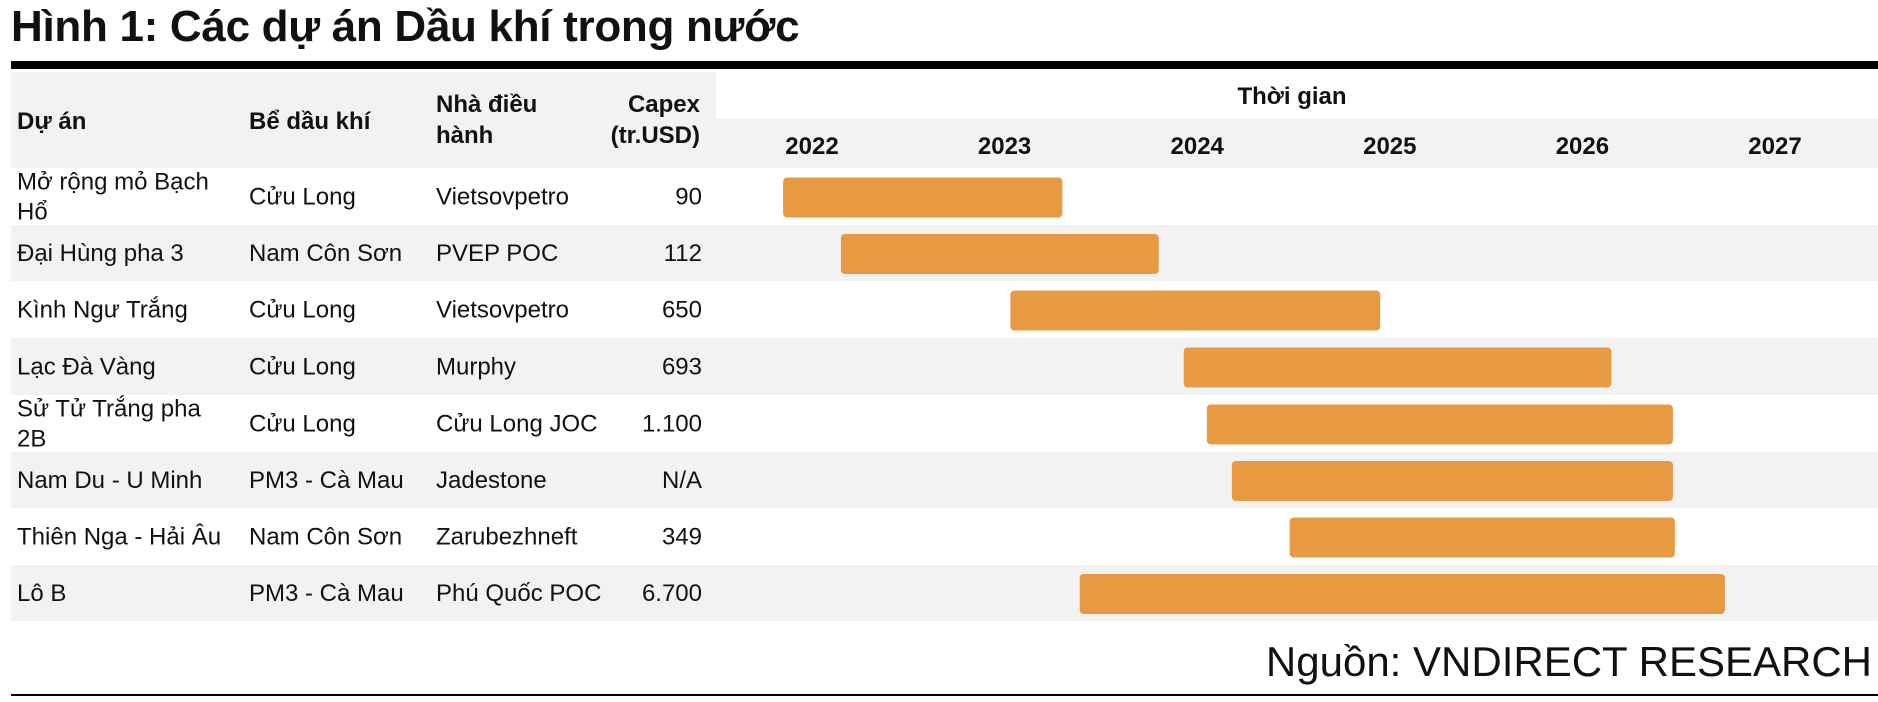  What do you see at coordinates (518, 593) in the screenshot?
I see `operator-name: Phú Quốc POC` at bounding box center [518, 593].